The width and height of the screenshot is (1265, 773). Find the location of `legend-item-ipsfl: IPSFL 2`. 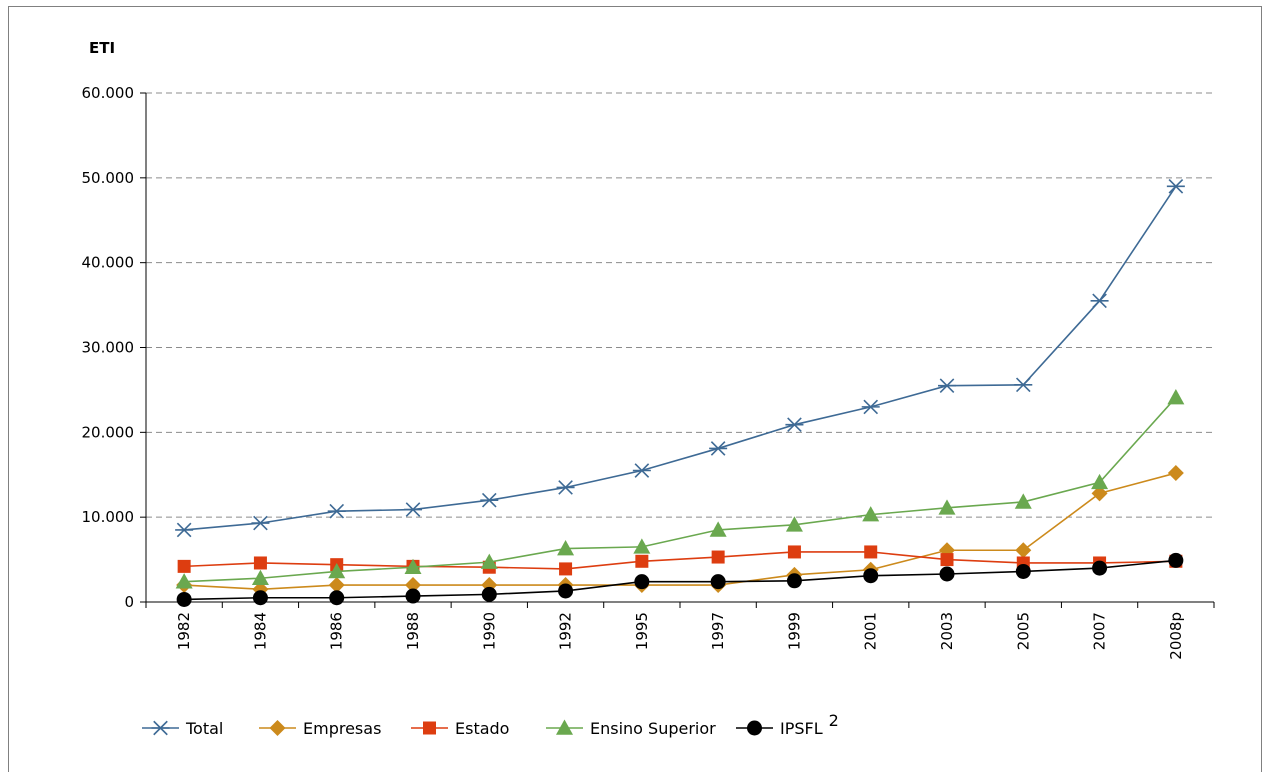

legend-item-ipsfl: IPSFL 2 is located at coordinates (787, 724).